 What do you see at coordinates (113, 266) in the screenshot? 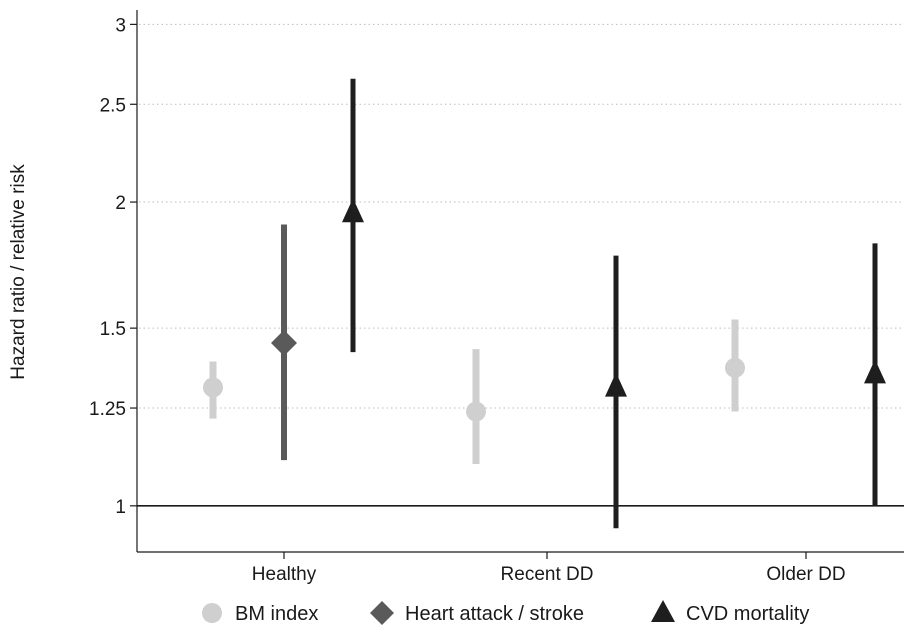
I see `y-axis-ticks: 1 1.25 1.5 2 2.5 3` at bounding box center [113, 266].